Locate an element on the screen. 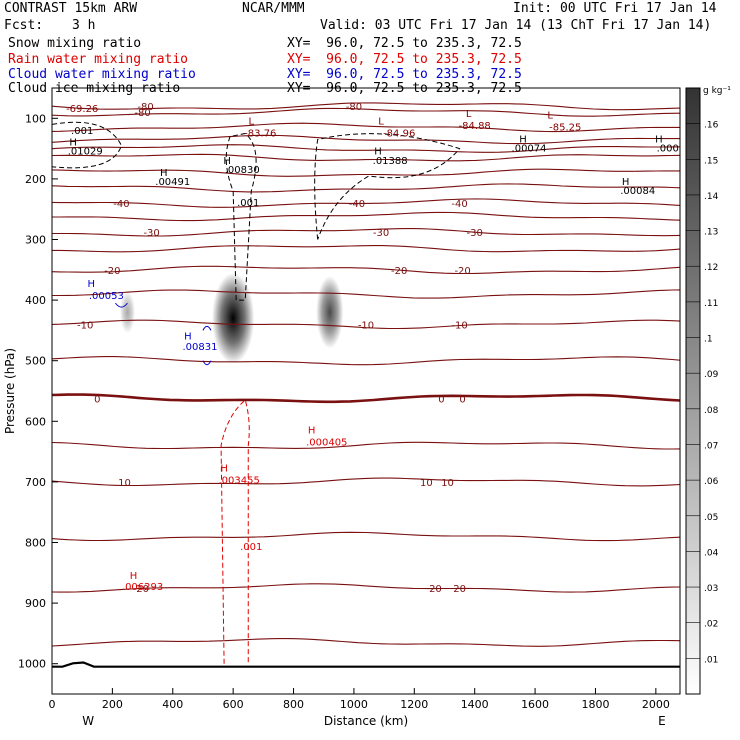 The height and width of the screenshot is (740, 740). west-label: W is located at coordinates (88, 721).